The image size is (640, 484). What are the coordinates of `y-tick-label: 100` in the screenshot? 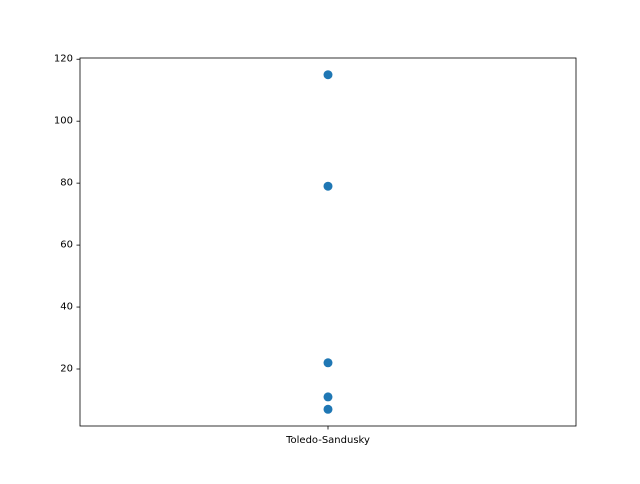 It's located at (63, 121).